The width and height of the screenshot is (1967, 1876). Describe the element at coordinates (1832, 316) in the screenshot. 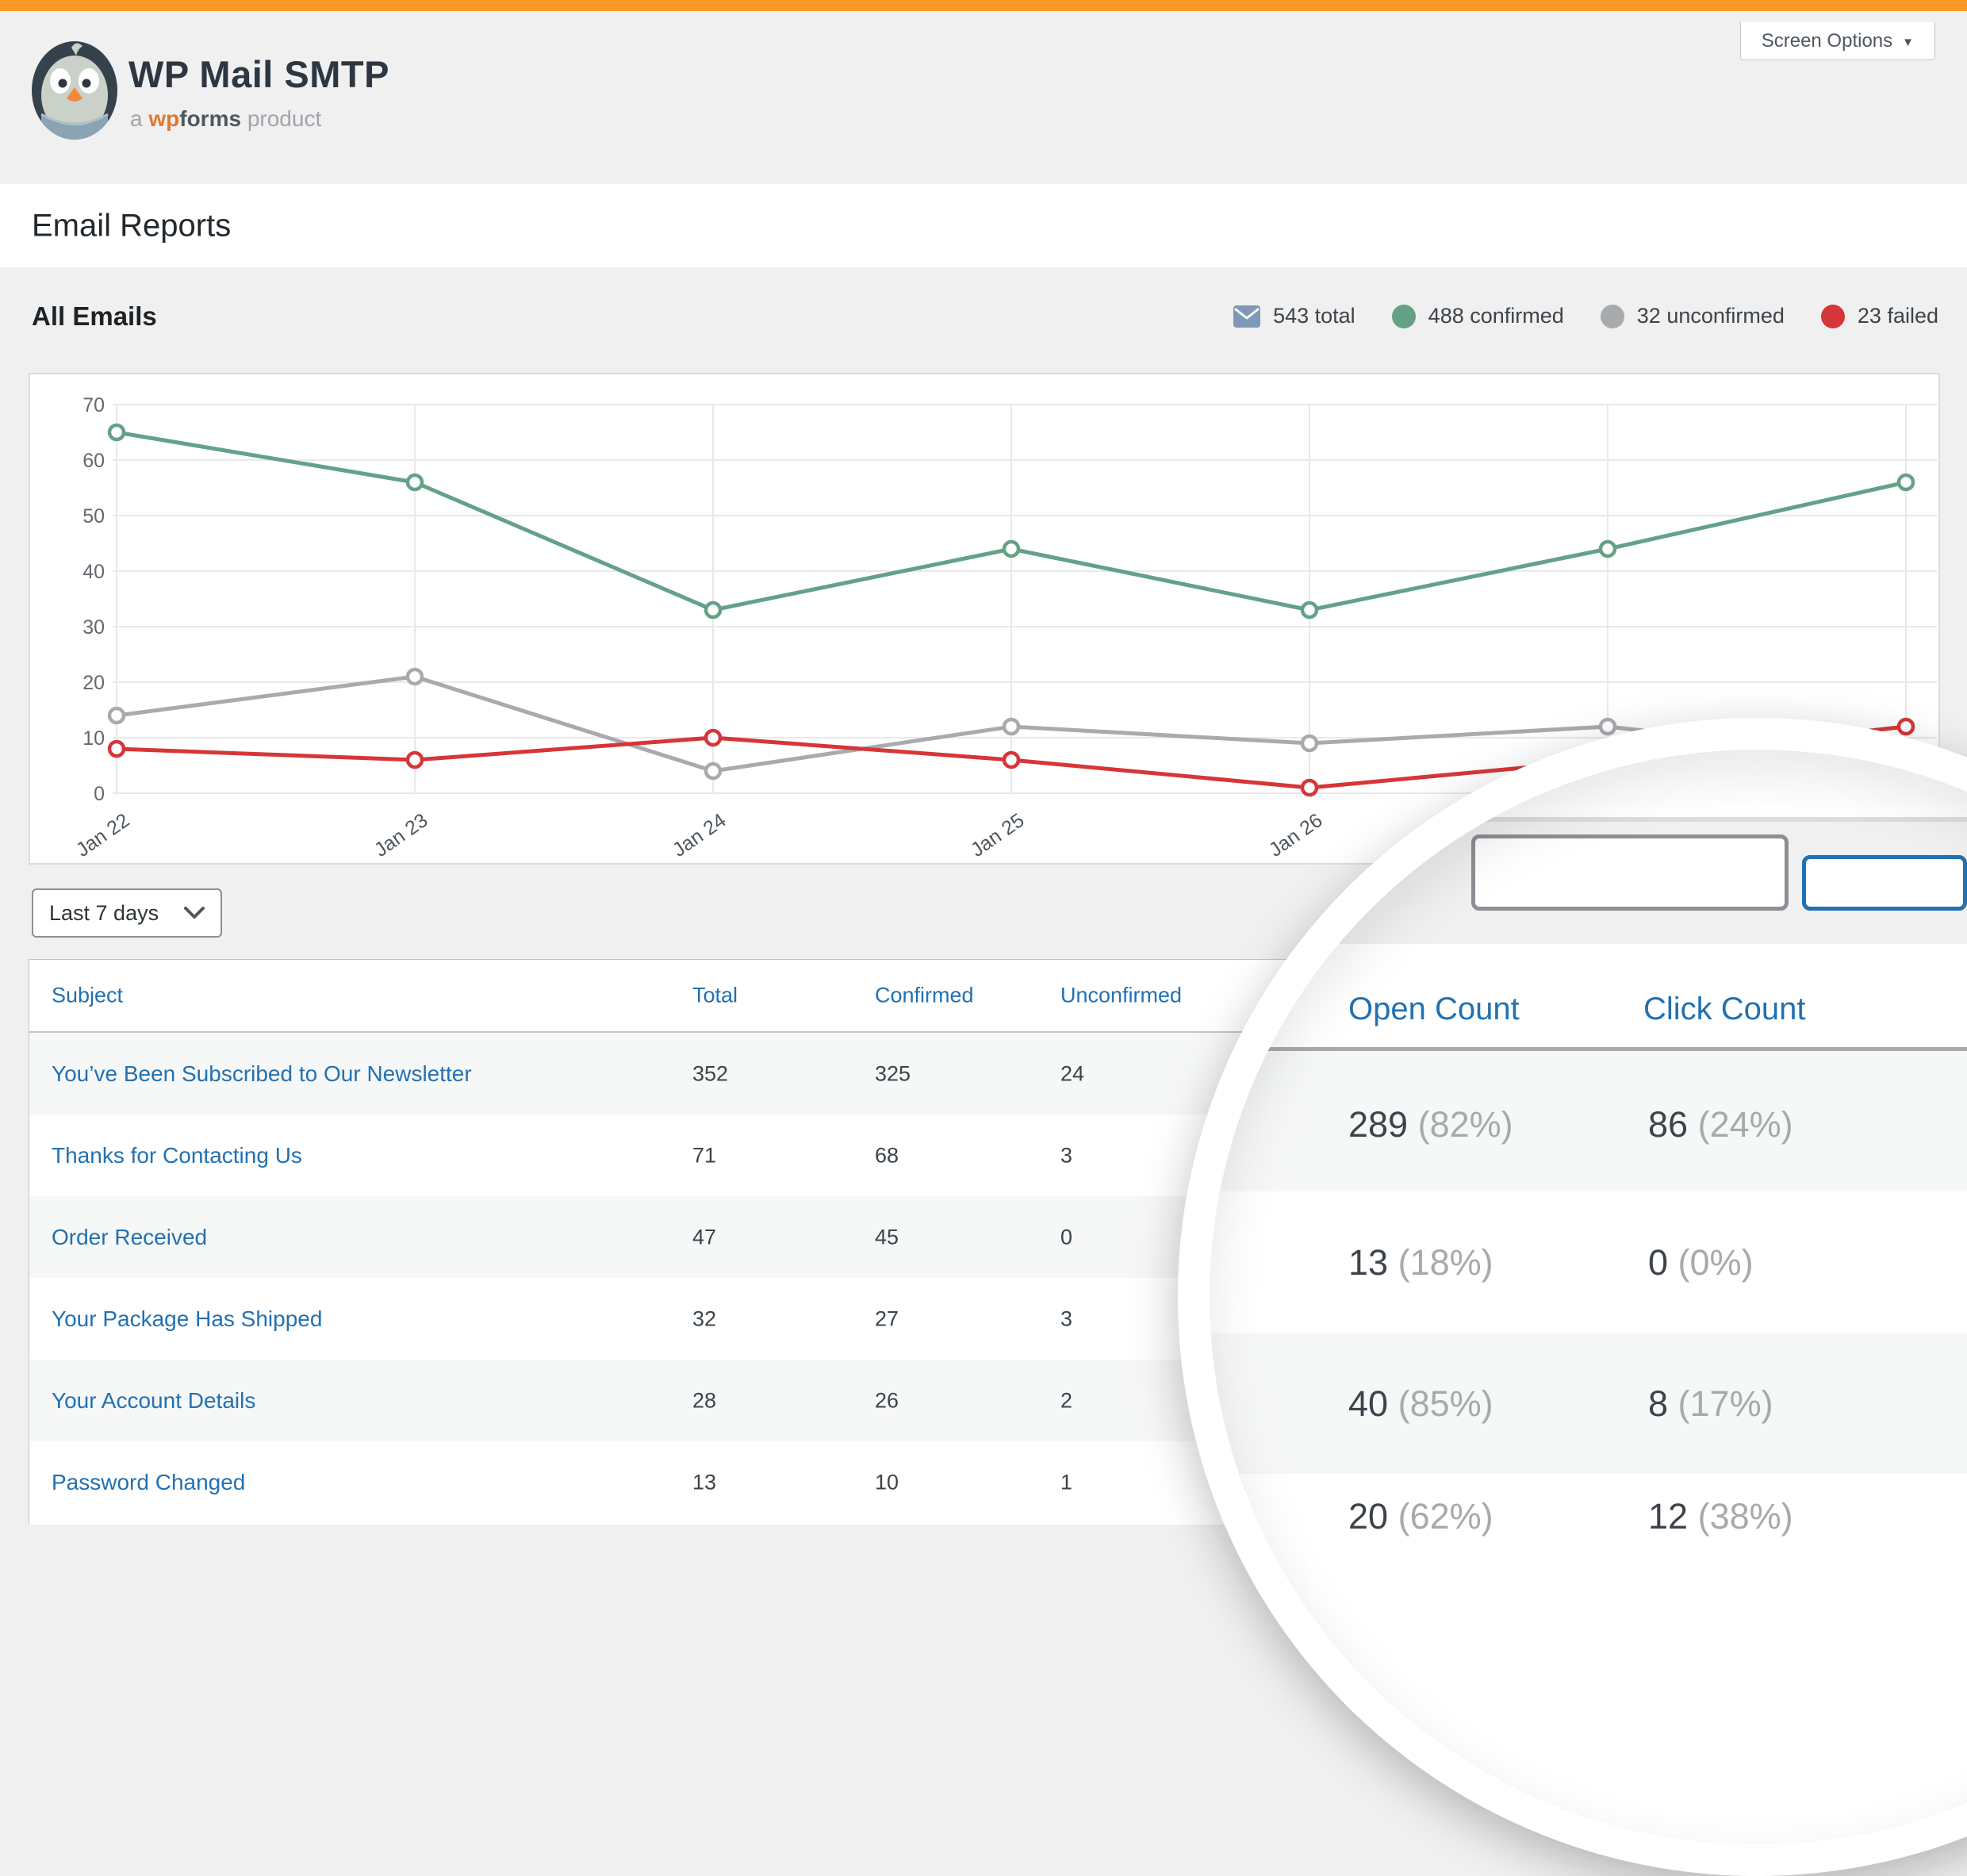

I see `failed-dot-icon` at that location.